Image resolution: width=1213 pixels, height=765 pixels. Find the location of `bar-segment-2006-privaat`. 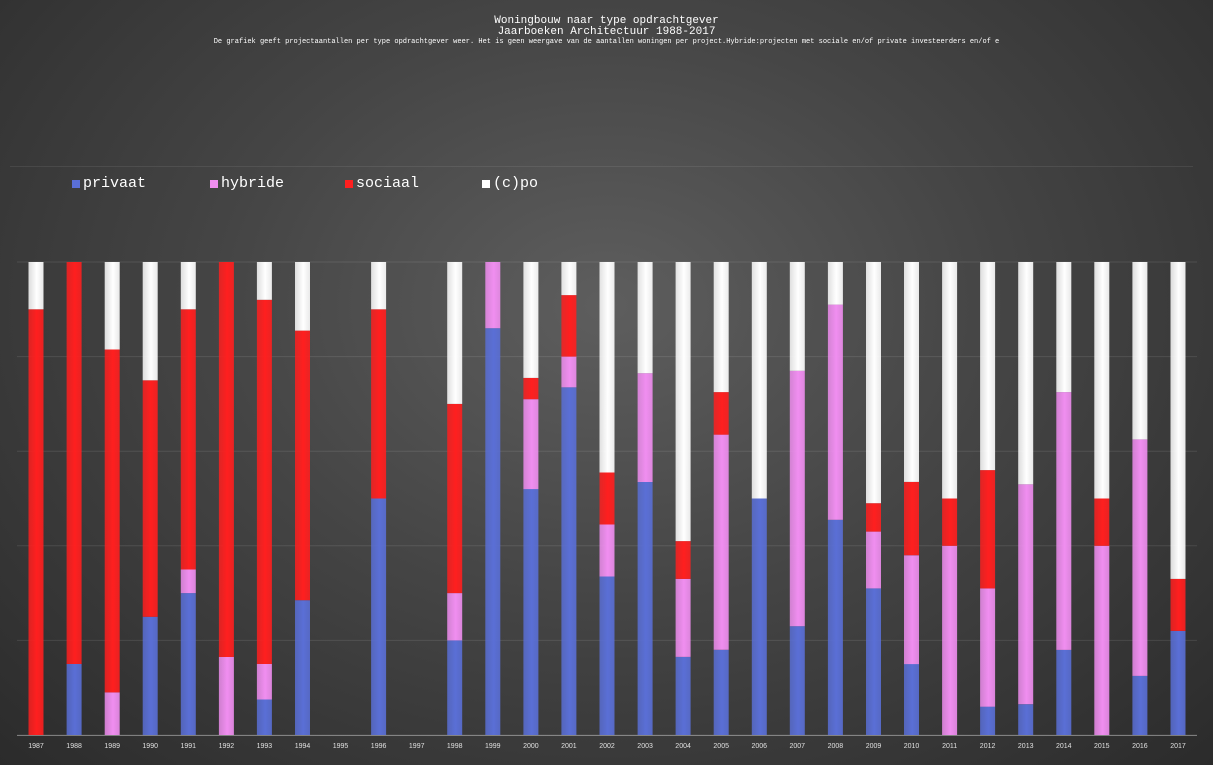

bar-segment-2006-privaat is located at coordinates (759, 616).